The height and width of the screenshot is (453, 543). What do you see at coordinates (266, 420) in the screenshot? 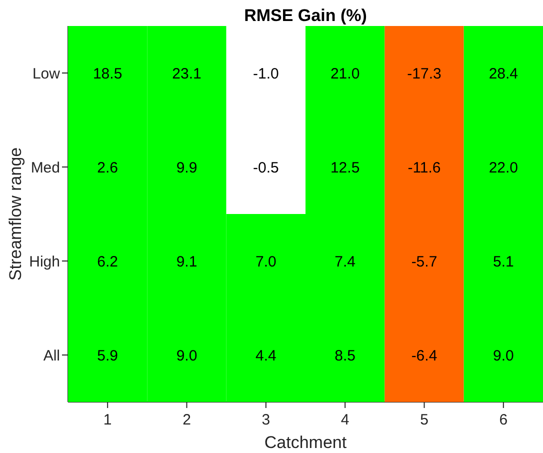
I see `x-tick-label: 3` at bounding box center [266, 420].